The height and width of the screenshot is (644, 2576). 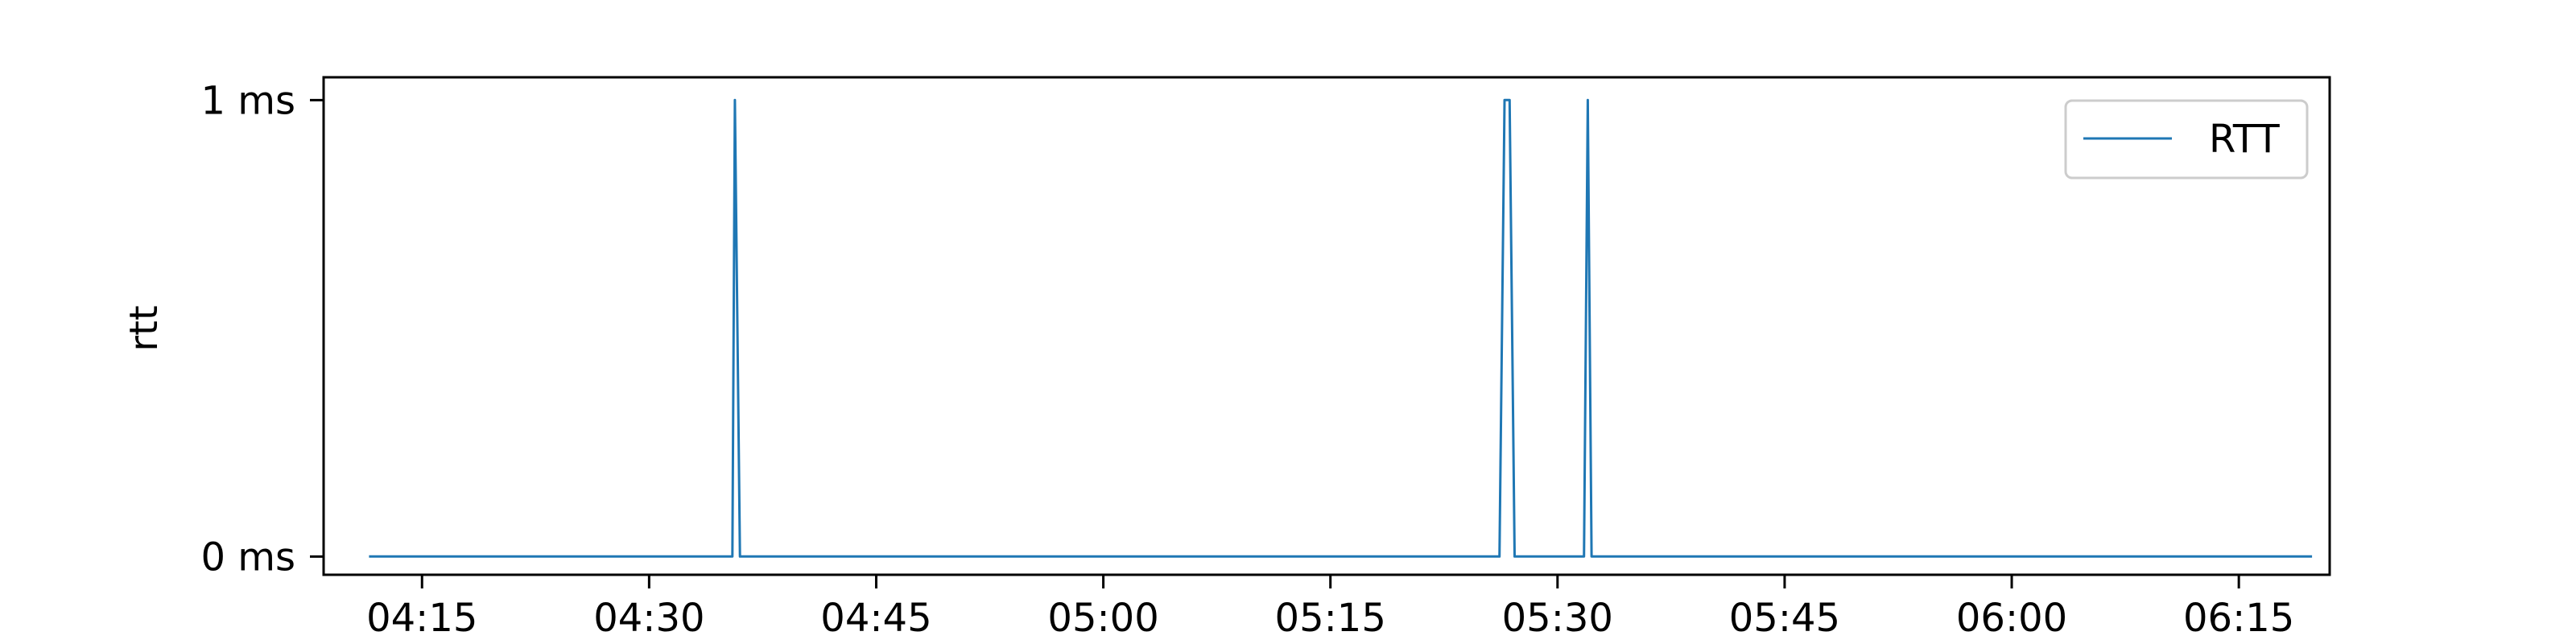 I want to click on x-tick-label: 05:30, so click(x=1557, y=618).